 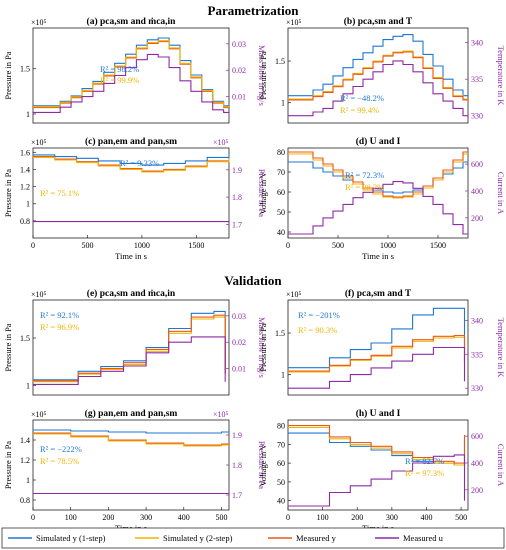 I want to click on r2-annotation-sim1: R² = −201%, so click(x=319, y=315).